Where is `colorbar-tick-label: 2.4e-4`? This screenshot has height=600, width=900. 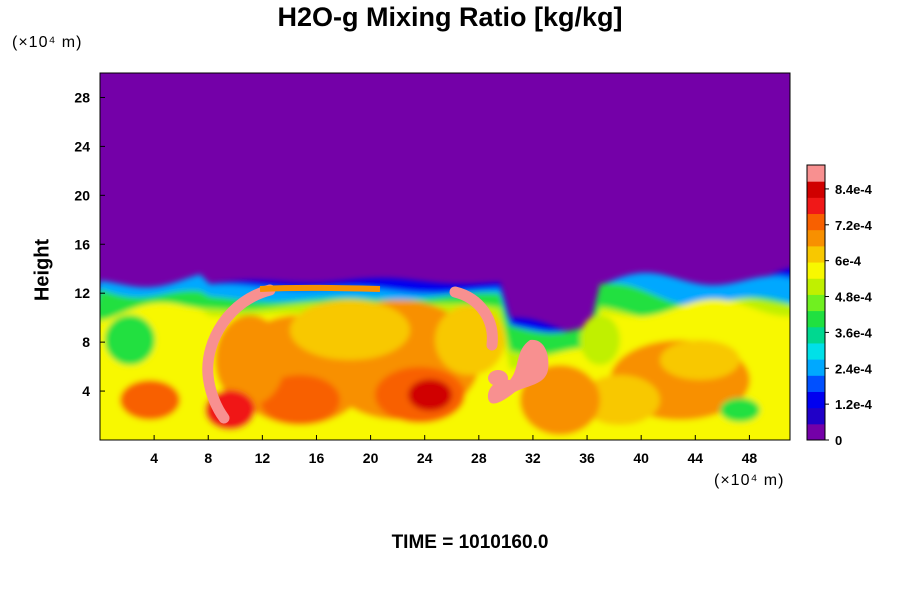
colorbar-tick-label: 2.4e-4 is located at coordinates (854, 368).